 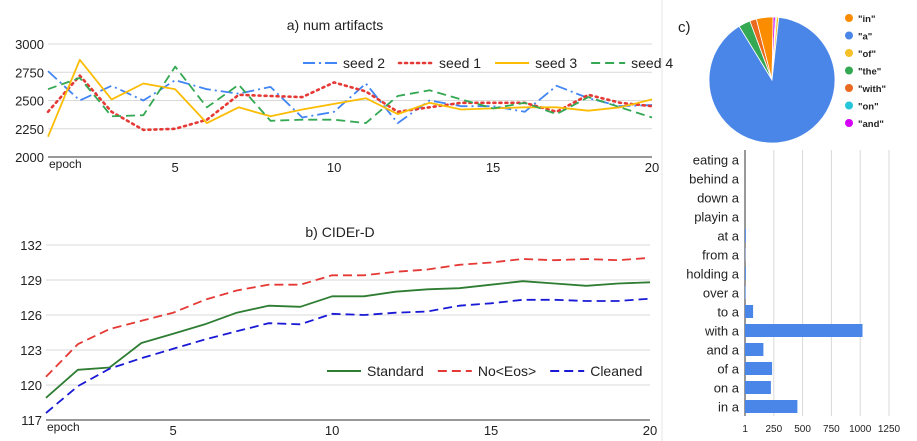 I want to click on x-tick-label: 500, so click(x=802, y=429).